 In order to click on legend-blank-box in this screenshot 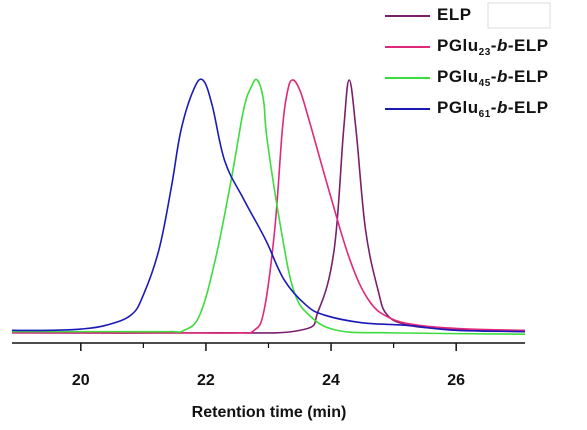, I will do `click(519, 15)`.